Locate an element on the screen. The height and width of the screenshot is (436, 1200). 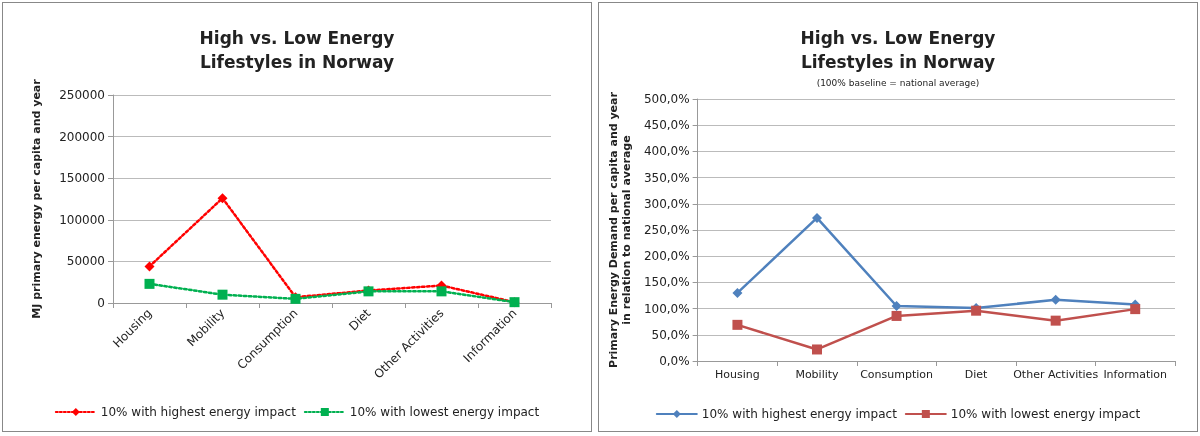
y-tick-label: 400,0% is located at coordinates (666, 151).